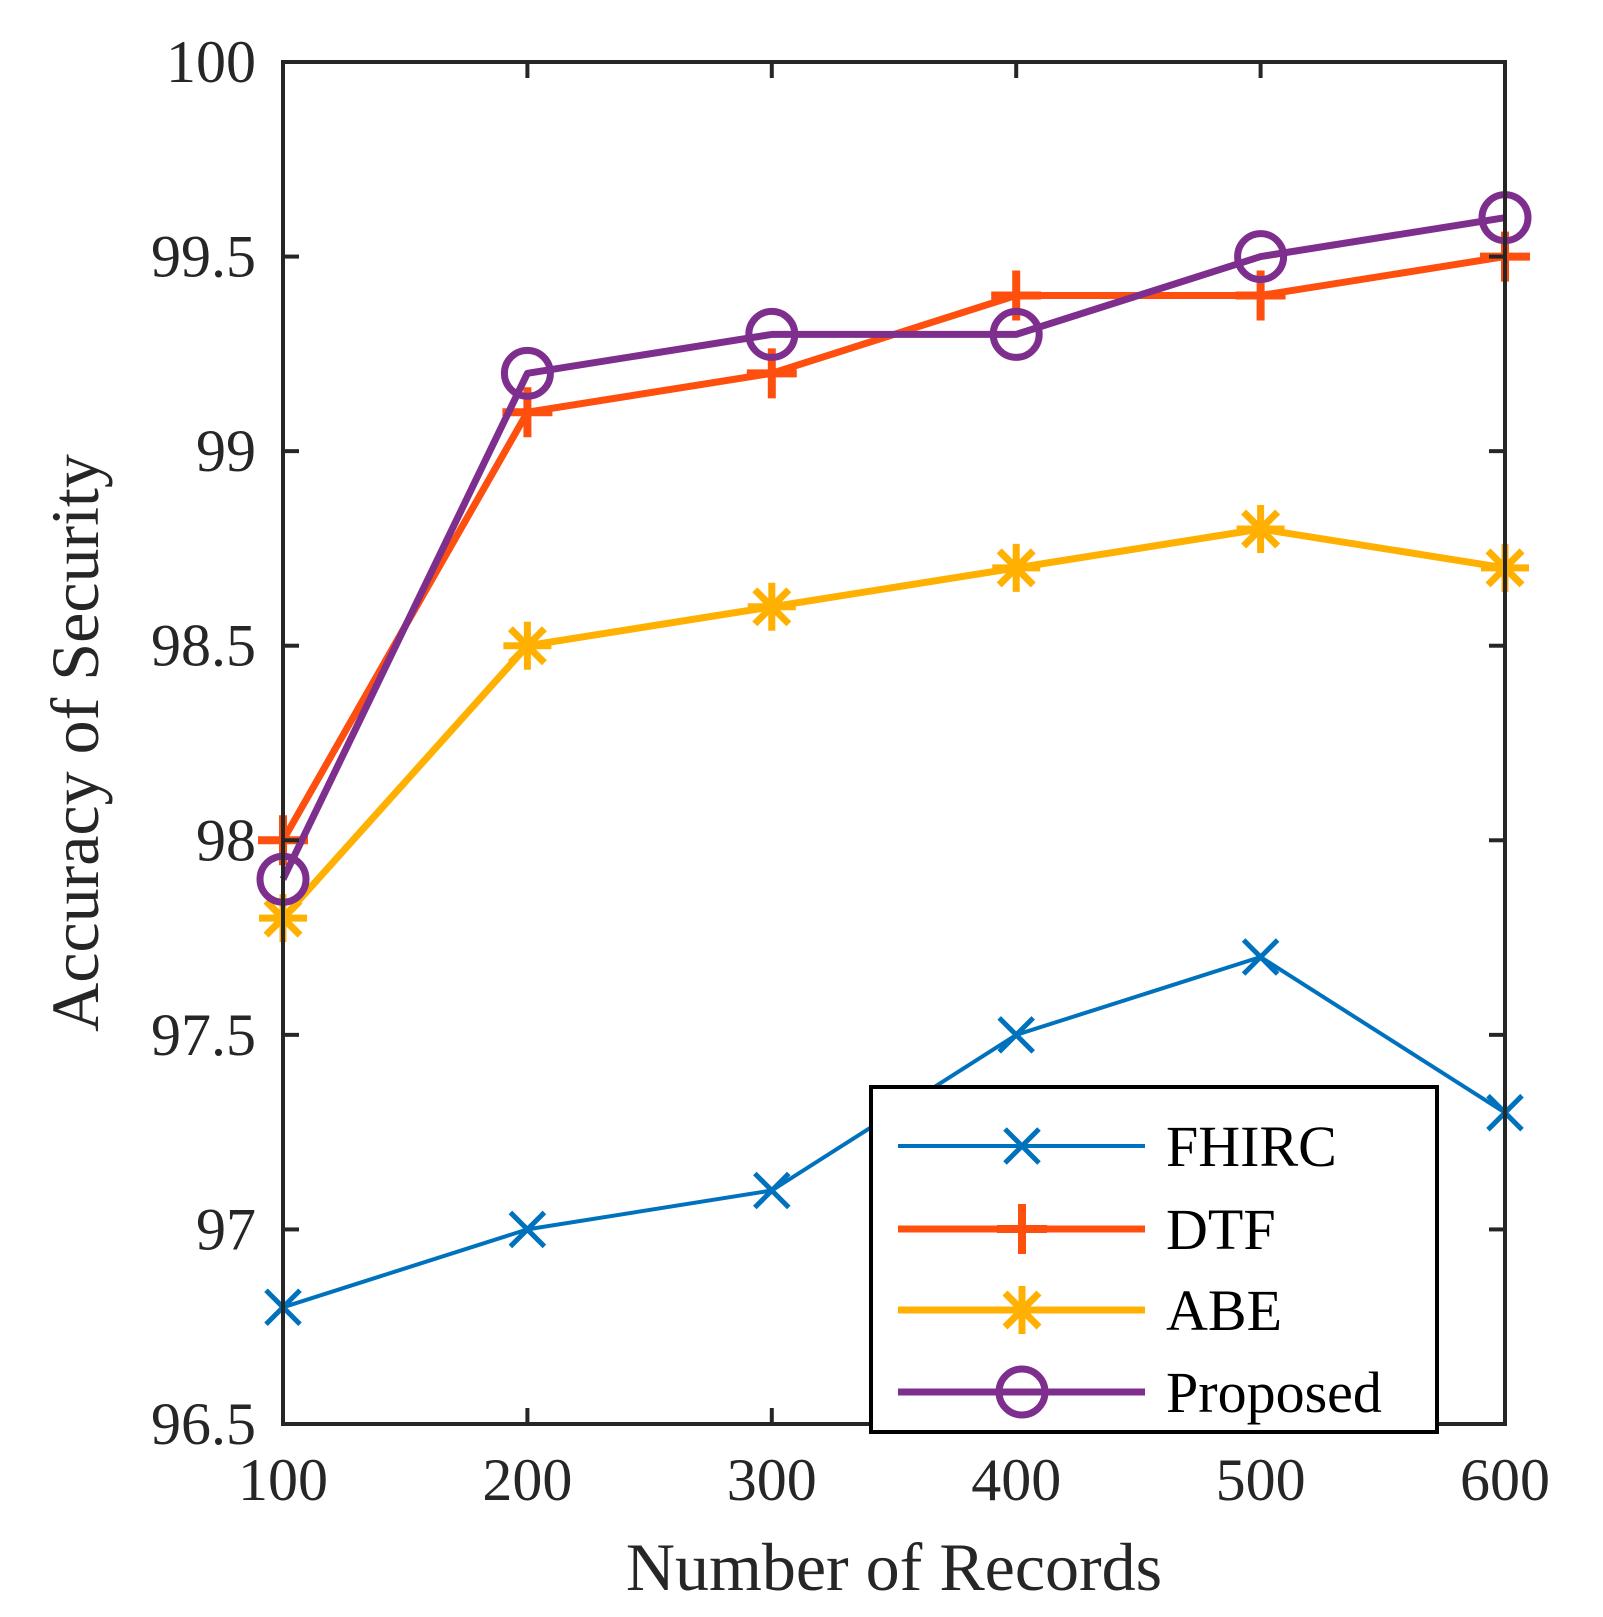 This screenshot has width=1603, height=1617. What do you see at coordinates (1224, 1310) in the screenshot?
I see `legend-label-abe: ABE` at bounding box center [1224, 1310].